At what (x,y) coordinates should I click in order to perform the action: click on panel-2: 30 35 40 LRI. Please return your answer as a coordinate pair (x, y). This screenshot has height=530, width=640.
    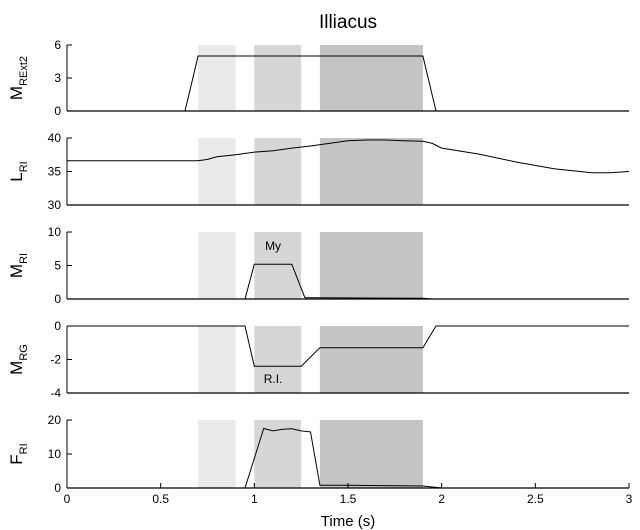
    Looking at the image, I should click on (318, 171).